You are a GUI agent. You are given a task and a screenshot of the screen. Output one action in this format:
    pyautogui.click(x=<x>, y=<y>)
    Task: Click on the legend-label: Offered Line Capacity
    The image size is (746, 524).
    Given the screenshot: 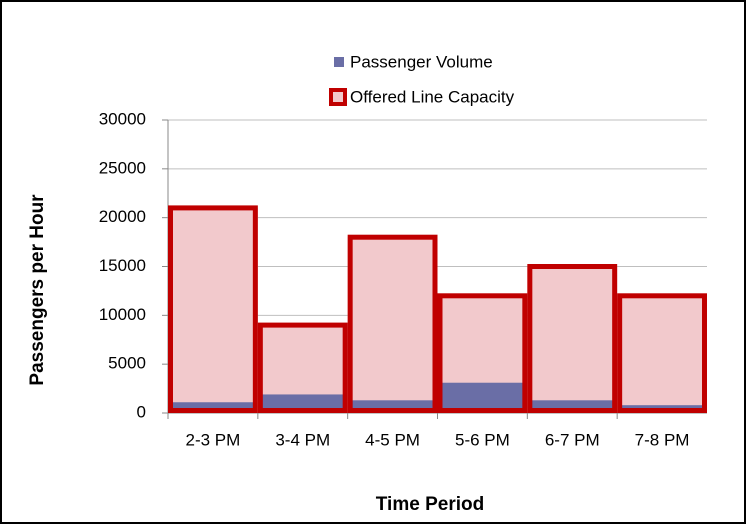 What is the action you would take?
    pyautogui.click(x=432, y=96)
    